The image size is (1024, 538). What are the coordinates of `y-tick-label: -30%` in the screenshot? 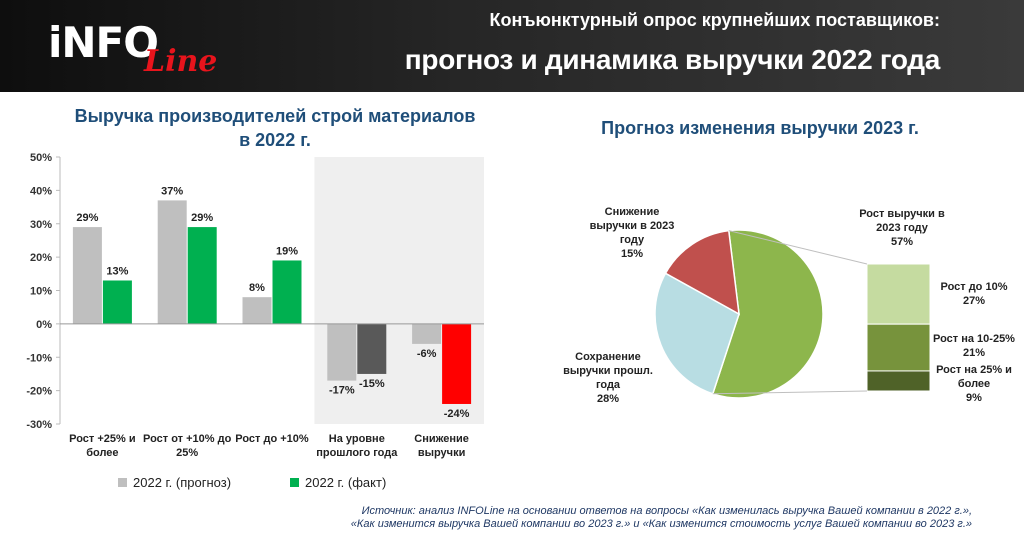 It's located at (39, 425).